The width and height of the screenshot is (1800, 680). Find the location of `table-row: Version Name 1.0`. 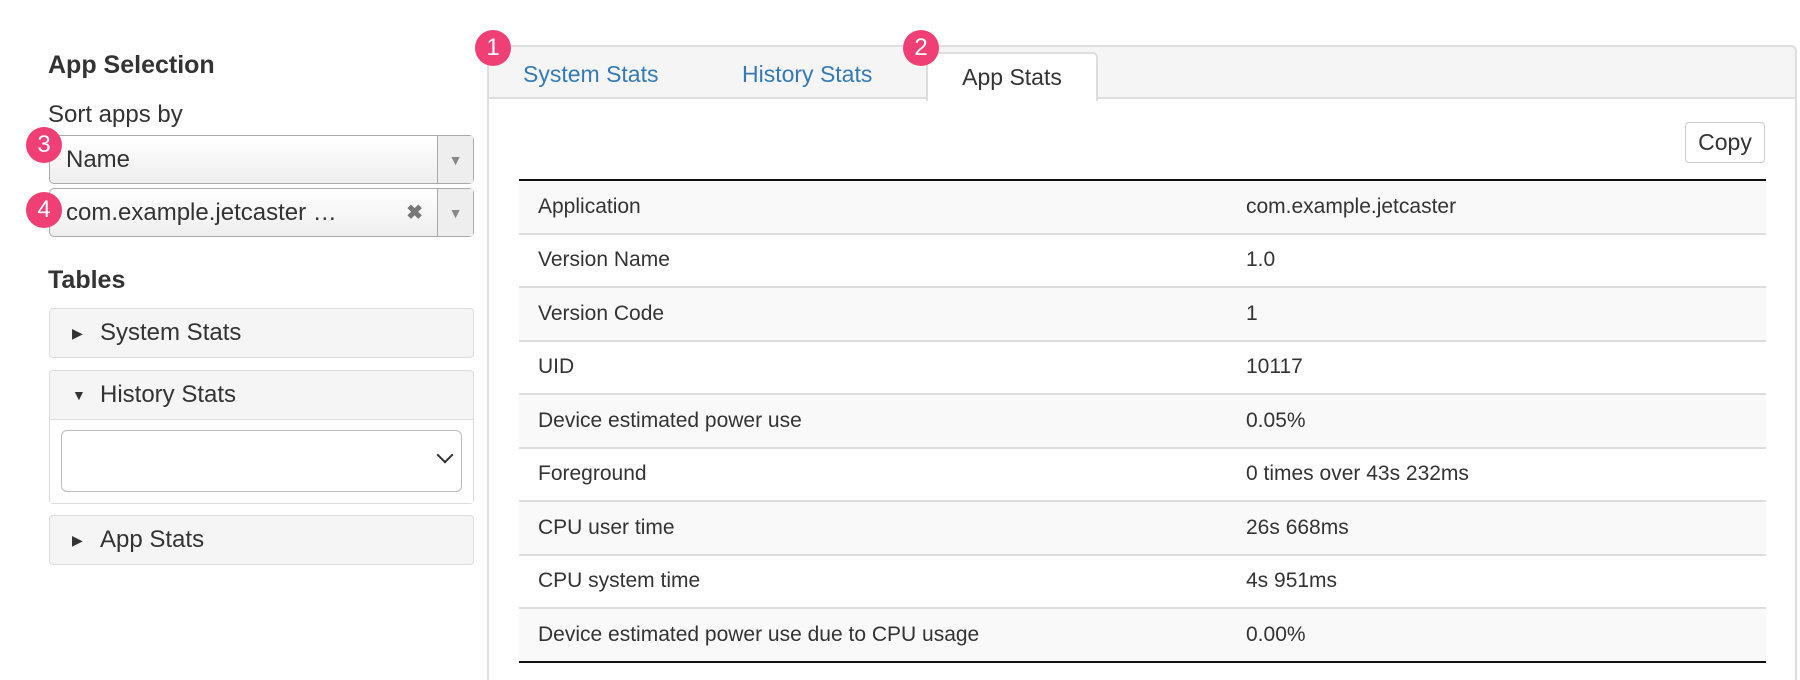

table-row: Version Name 1.0 is located at coordinates (1142, 259).